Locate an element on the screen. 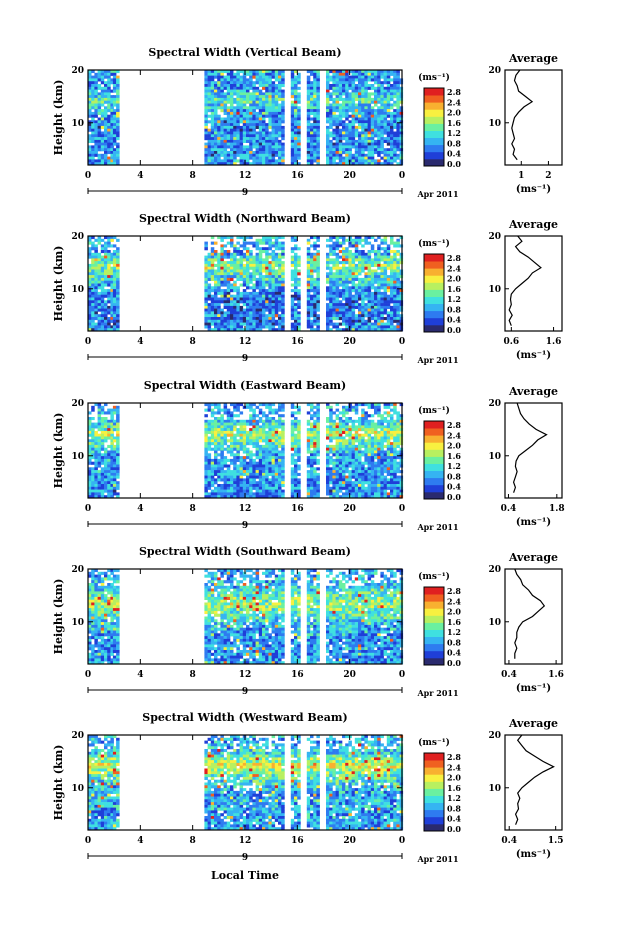 Image resolution: width=622 pixels, height=929 pixels. colorbar-swatch is located at coordinates (434, 113).